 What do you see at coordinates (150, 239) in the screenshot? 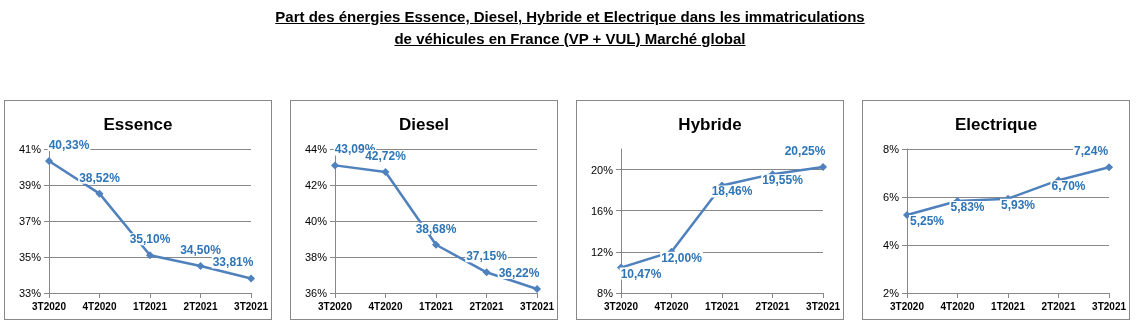
I see `data-label: 35,10%` at bounding box center [150, 239].